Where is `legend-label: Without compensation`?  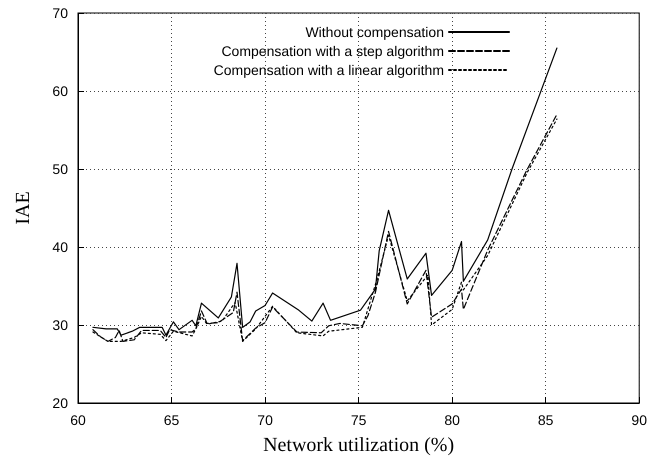
legend-label: Without compensation is located at coordinates (374, 32).